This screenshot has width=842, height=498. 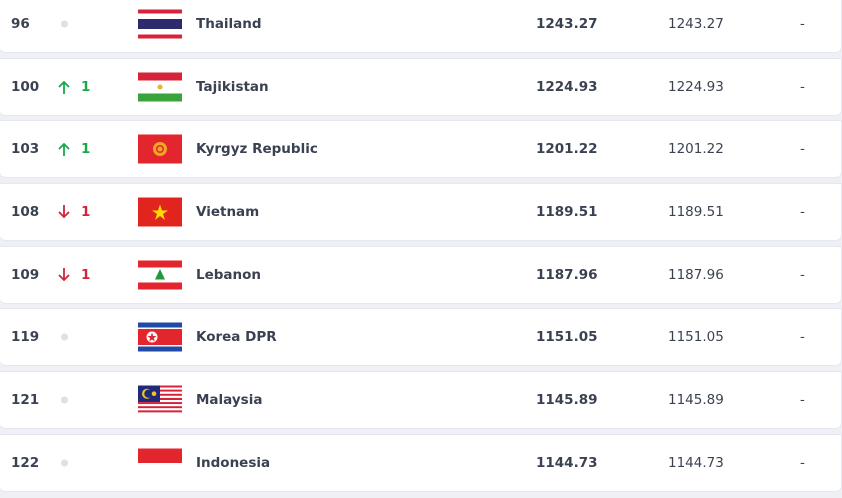 What do you see at coordinates (25, 337) in the screenshot?
I see `rank: 119` at bounding box center [25, 337].